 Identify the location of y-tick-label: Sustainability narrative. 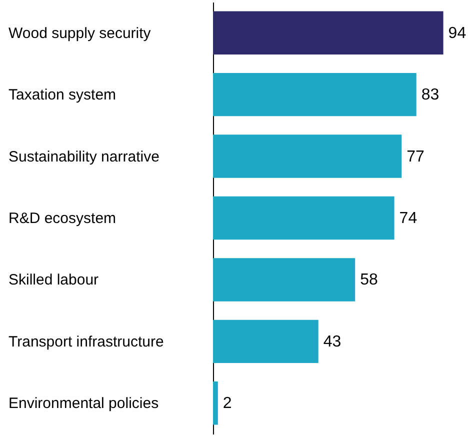
(84, 157).